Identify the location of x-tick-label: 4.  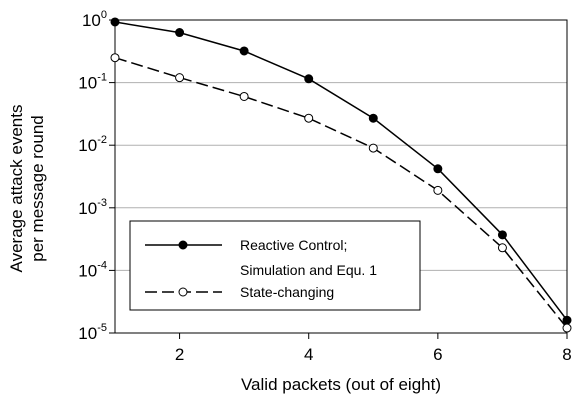
(308, 354).